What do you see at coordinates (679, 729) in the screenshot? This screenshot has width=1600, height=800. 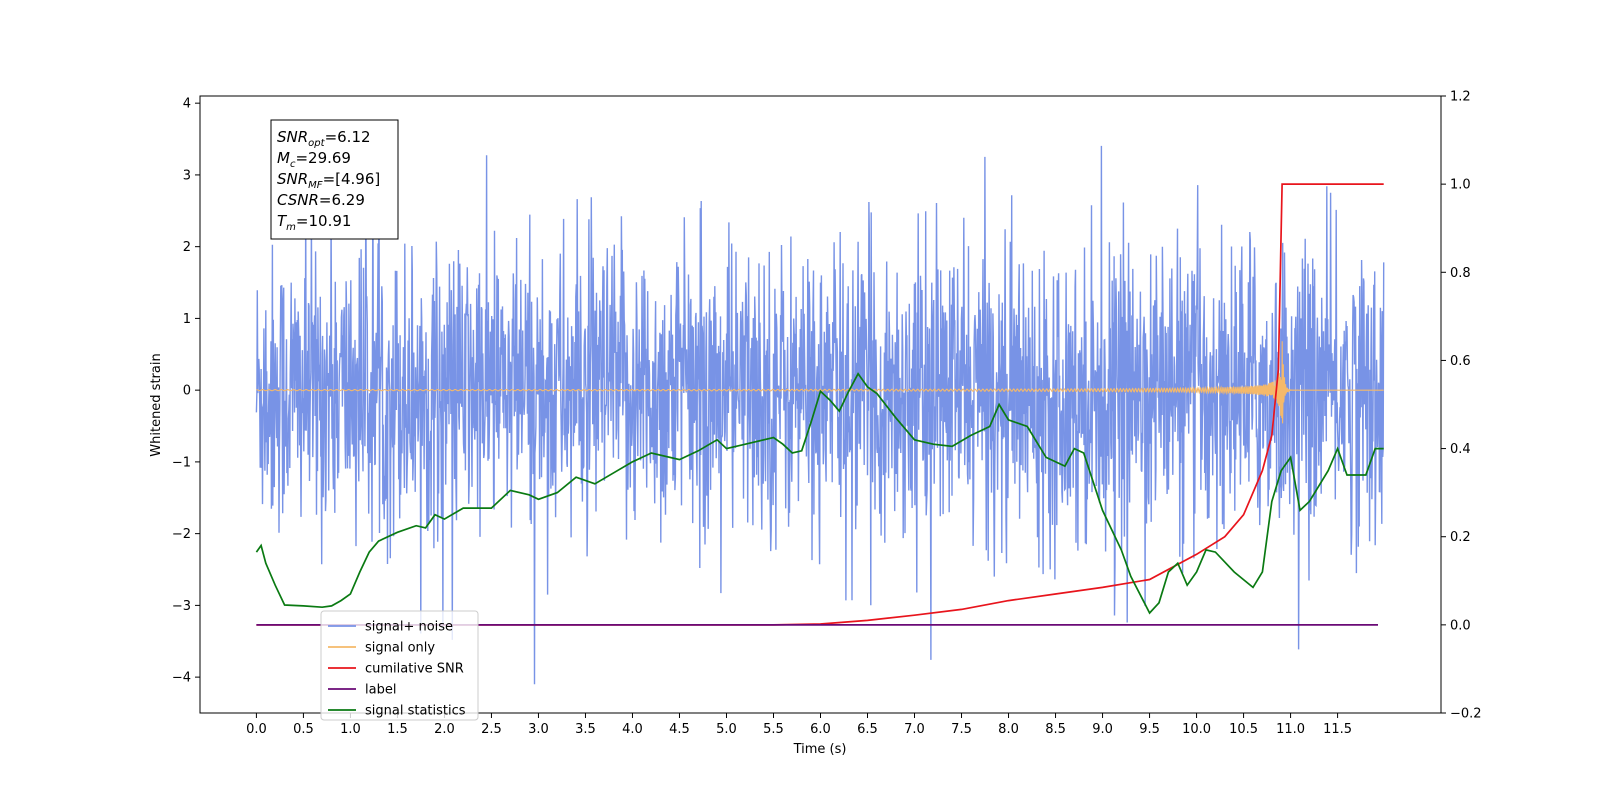 I see `x-tick-label: 4.5` at bounding box center [679, 729].